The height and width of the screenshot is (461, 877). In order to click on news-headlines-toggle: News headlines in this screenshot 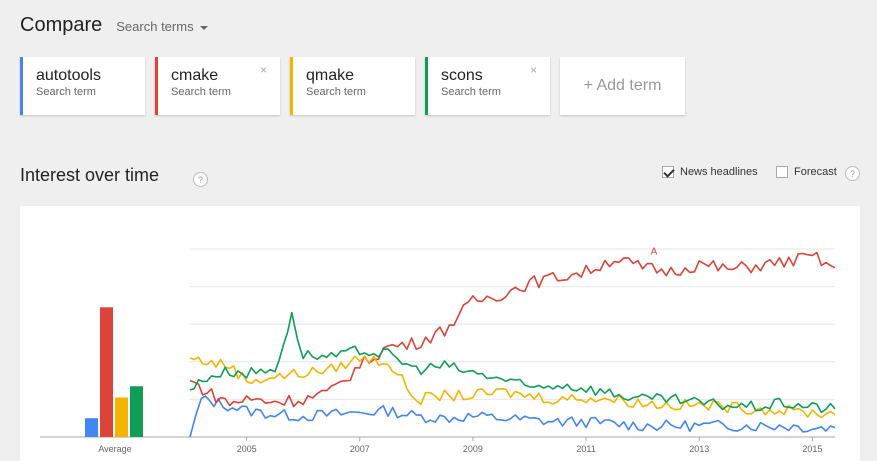, I will do `click(710, 172)`.